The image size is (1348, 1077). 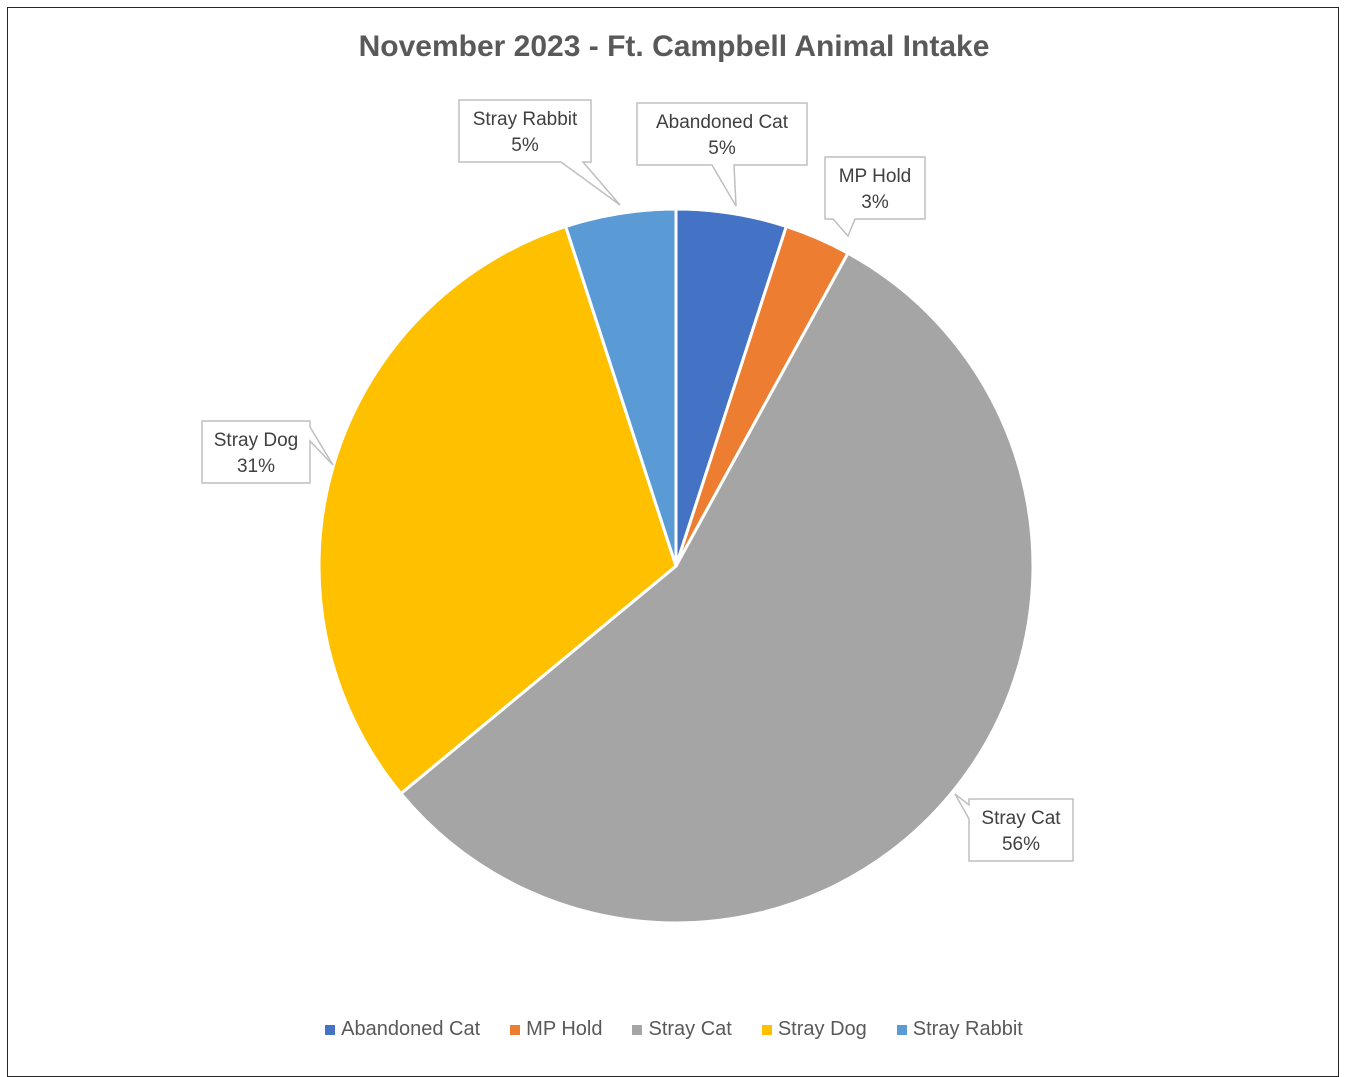 I want to click on legend-item: Abandoned Cat, so click(x=402, y=1029).